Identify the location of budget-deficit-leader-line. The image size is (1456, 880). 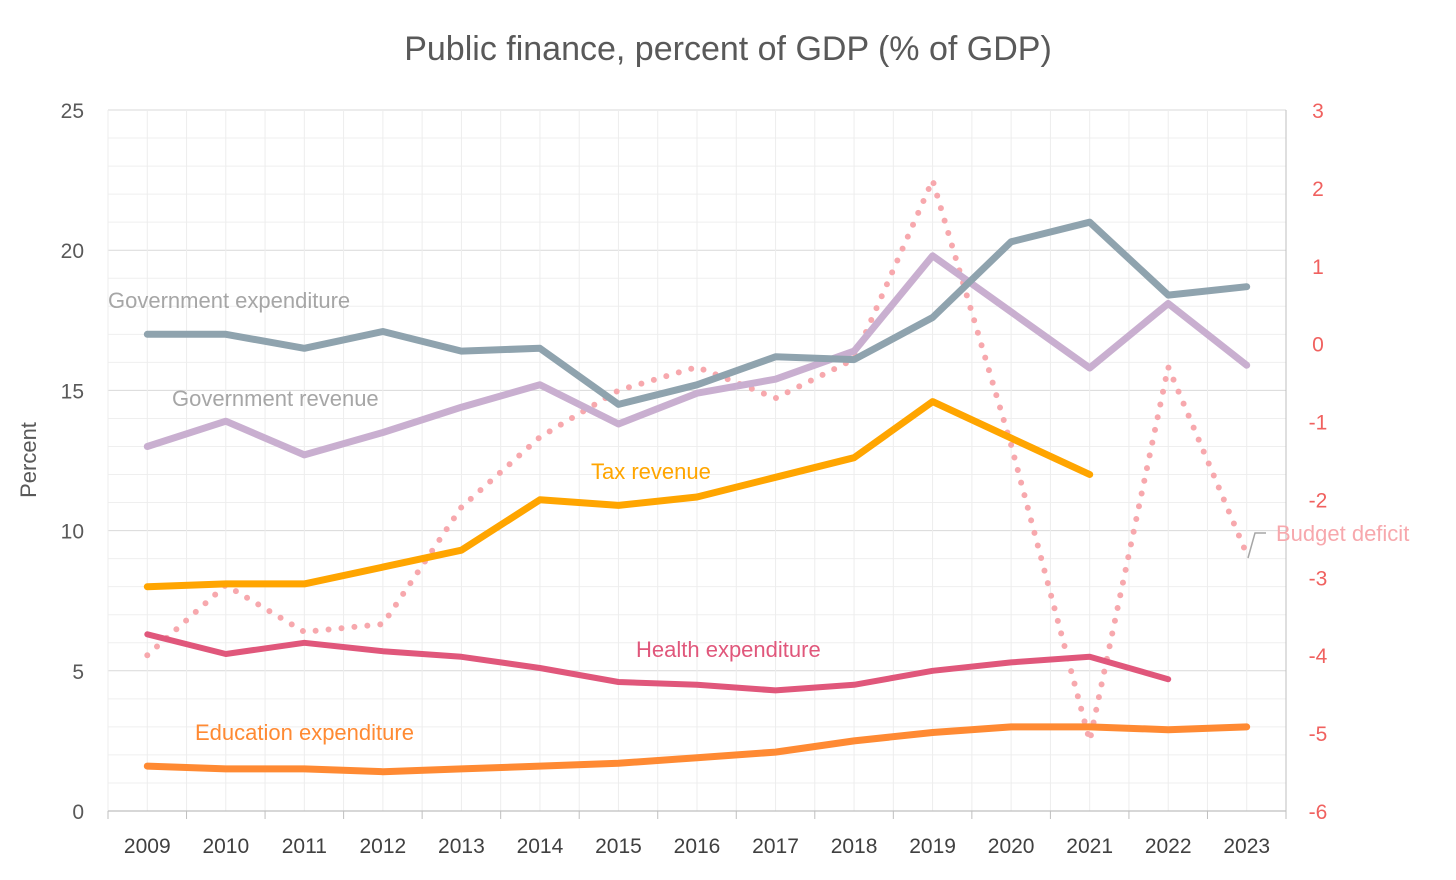
(1256, 545).